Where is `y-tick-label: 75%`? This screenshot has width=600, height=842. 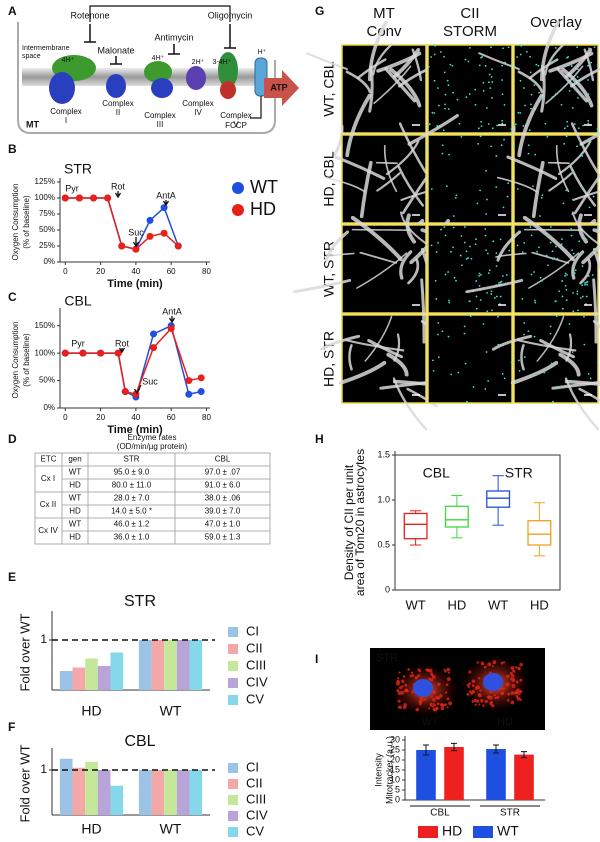 y-tick-label: 75% is located at coordinates (47, 213).